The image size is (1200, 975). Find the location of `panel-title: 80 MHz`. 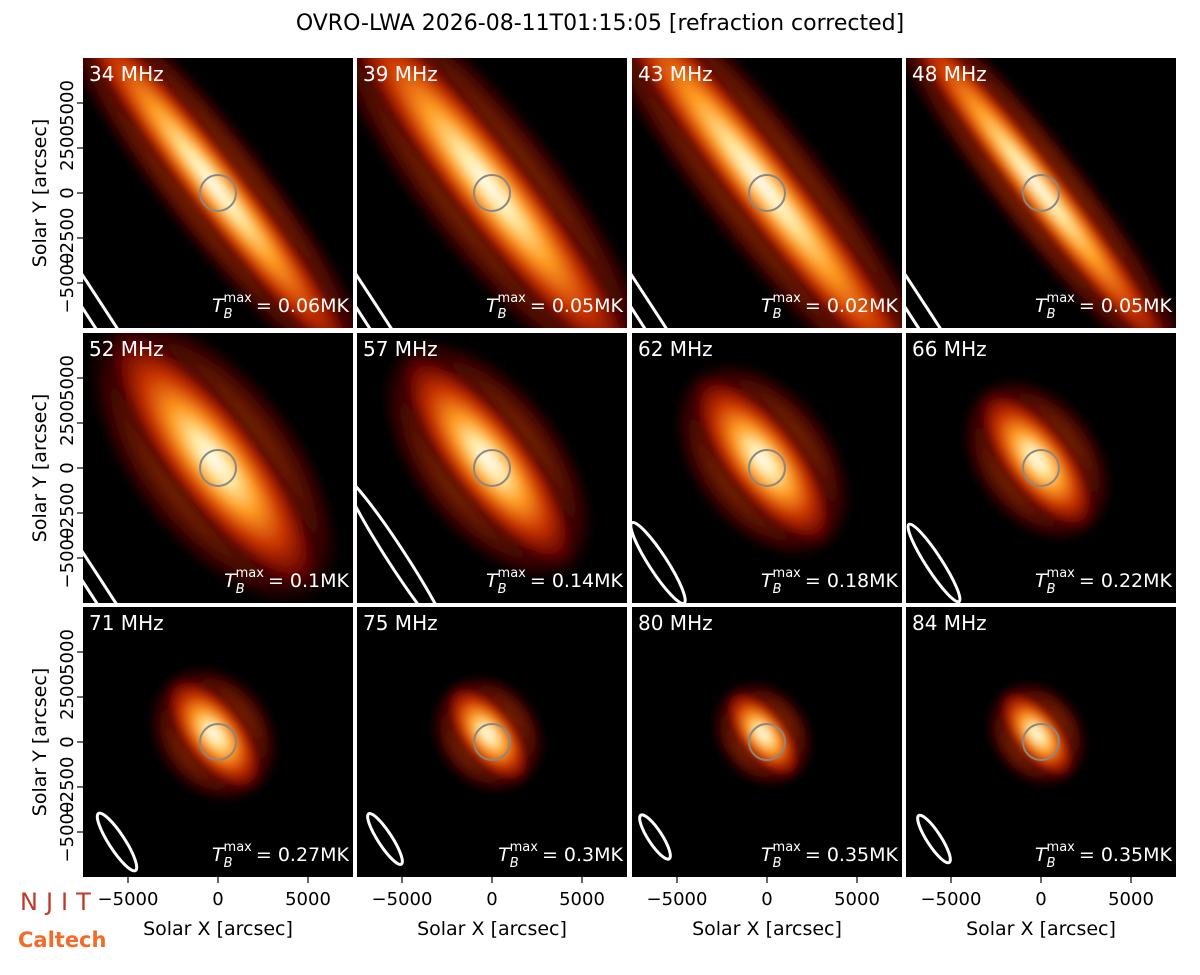

panel-title: 80 MHz is located at coordinates (675, 623).